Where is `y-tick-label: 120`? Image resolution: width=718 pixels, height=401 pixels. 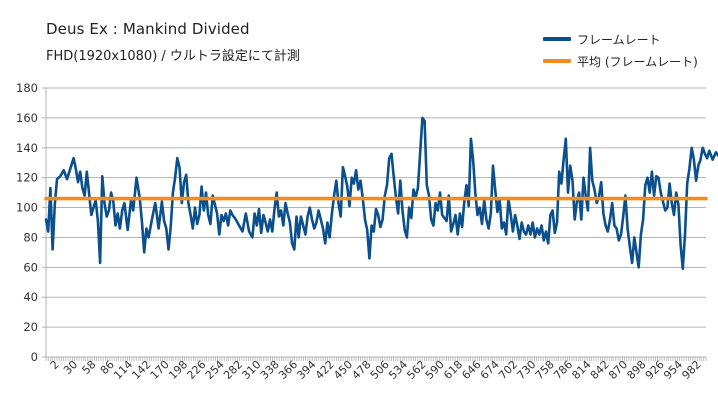
y-tick-label: 120 is located at coordinates (27, 178).